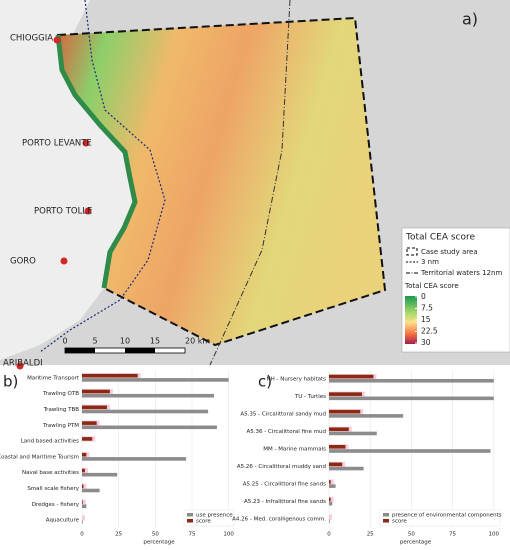 The width and height of the screenshot is (510, 550). I want to click on legend-label: presence of environmental components, so click(447, 516).